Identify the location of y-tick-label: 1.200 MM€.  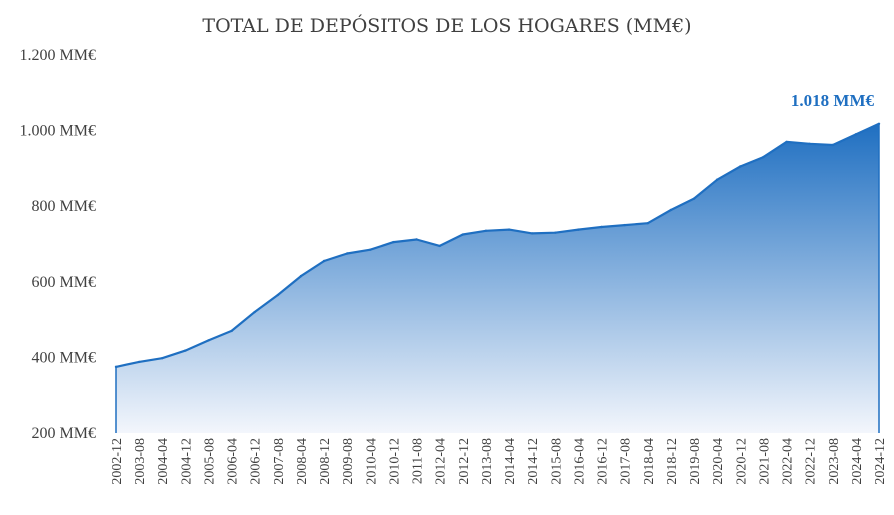
(58, 55).